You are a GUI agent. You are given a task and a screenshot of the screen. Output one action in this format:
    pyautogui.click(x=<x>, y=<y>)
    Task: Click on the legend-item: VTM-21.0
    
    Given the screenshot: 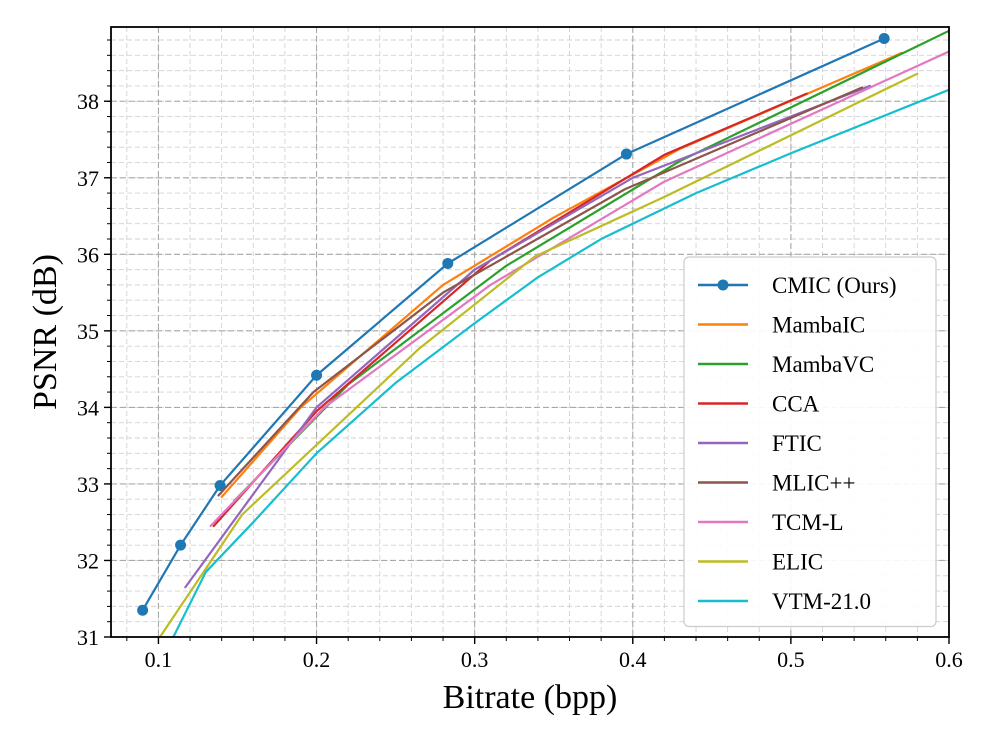 What is the action you would take?
    pyautogui.click(x=784, y=601)
    